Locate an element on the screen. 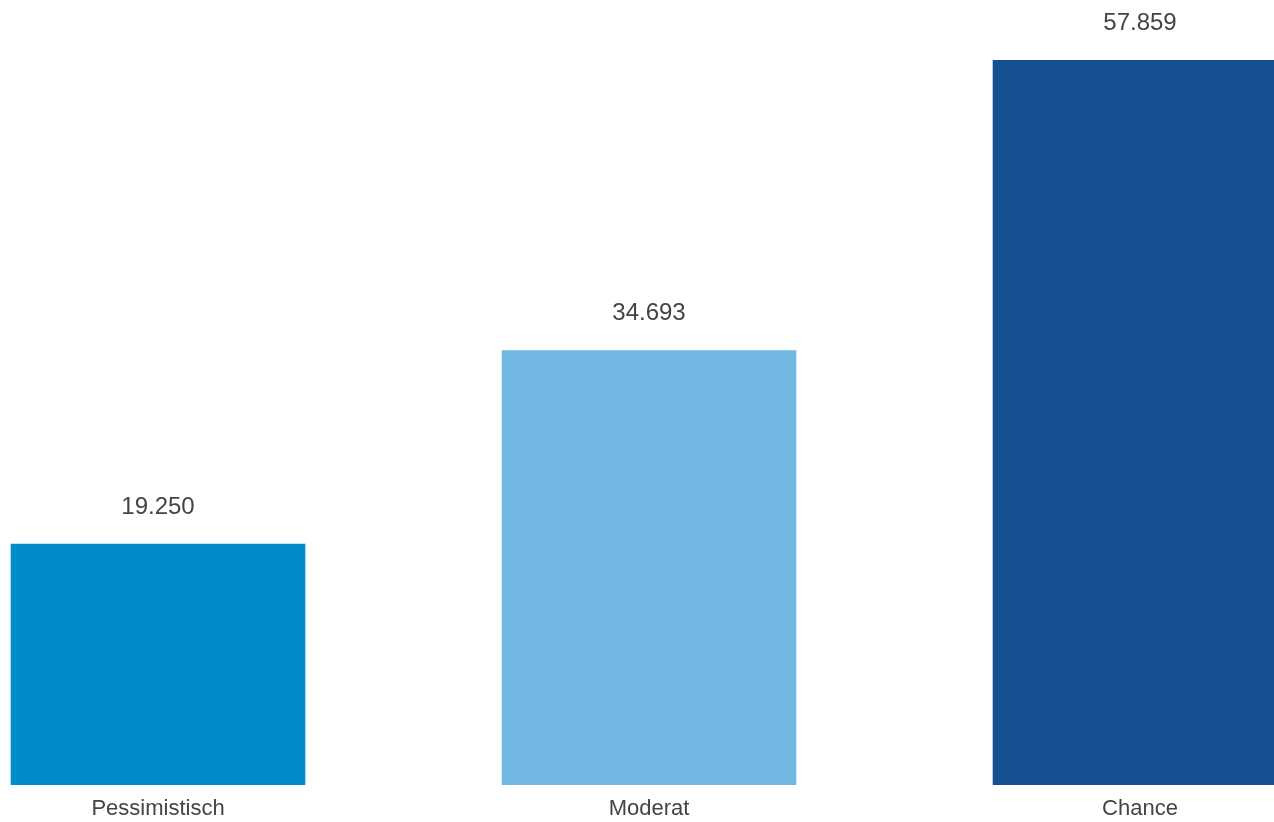 The width and height of the screenshot is (1274, 822). data-label: 57.859 is located at coordinates (1140, 21).